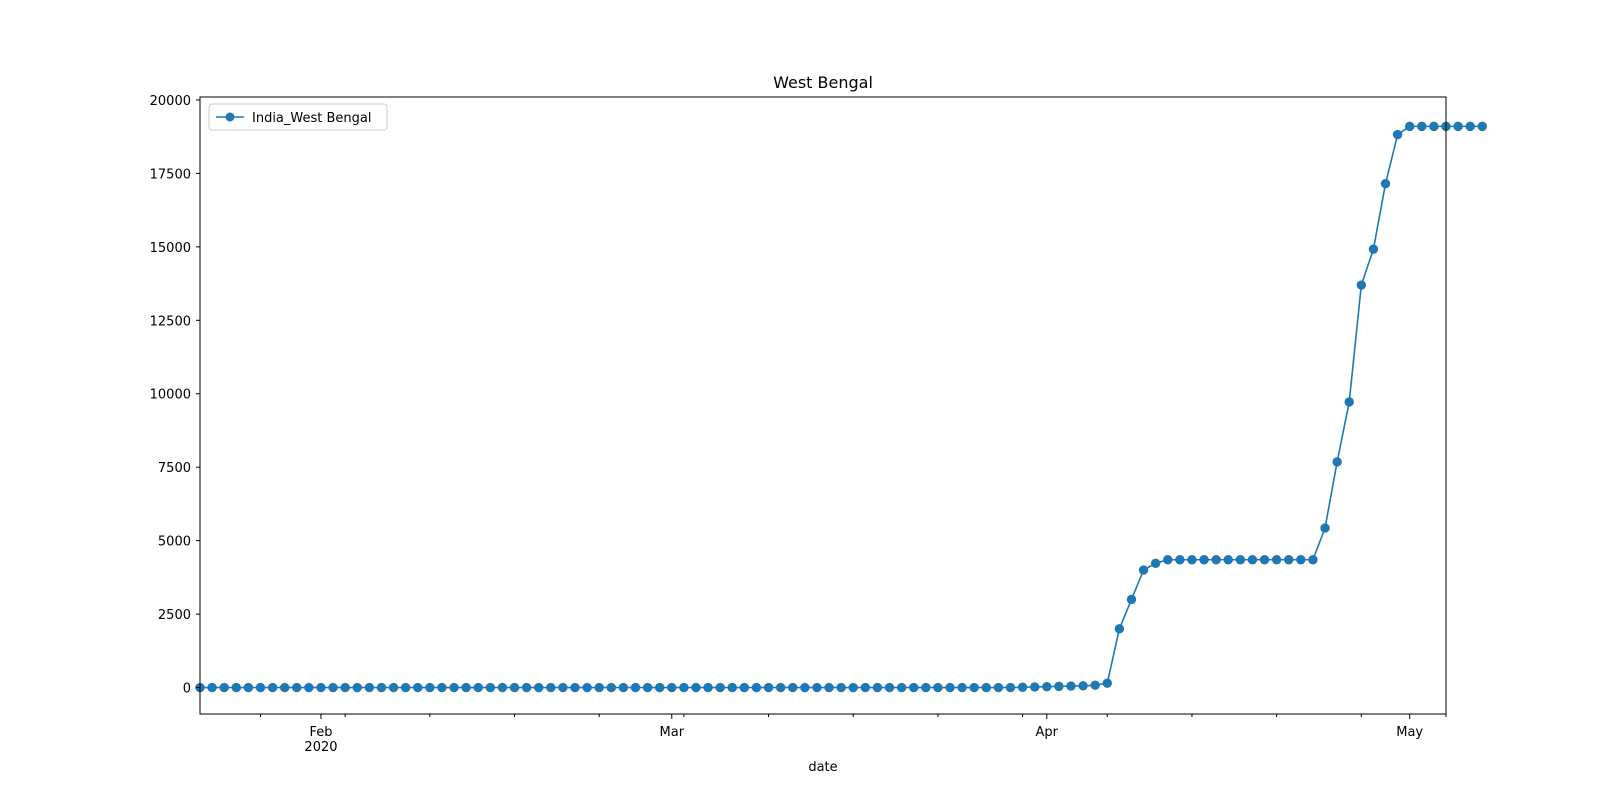 The height and width of the screenshot is (804, 1600). I want to click on y-tick-label: 0, so click(187, 689).